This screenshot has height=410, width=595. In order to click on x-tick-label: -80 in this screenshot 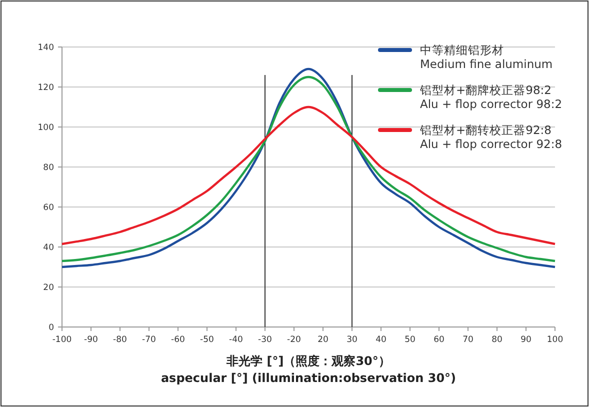, I will do `click(120, 340)`.